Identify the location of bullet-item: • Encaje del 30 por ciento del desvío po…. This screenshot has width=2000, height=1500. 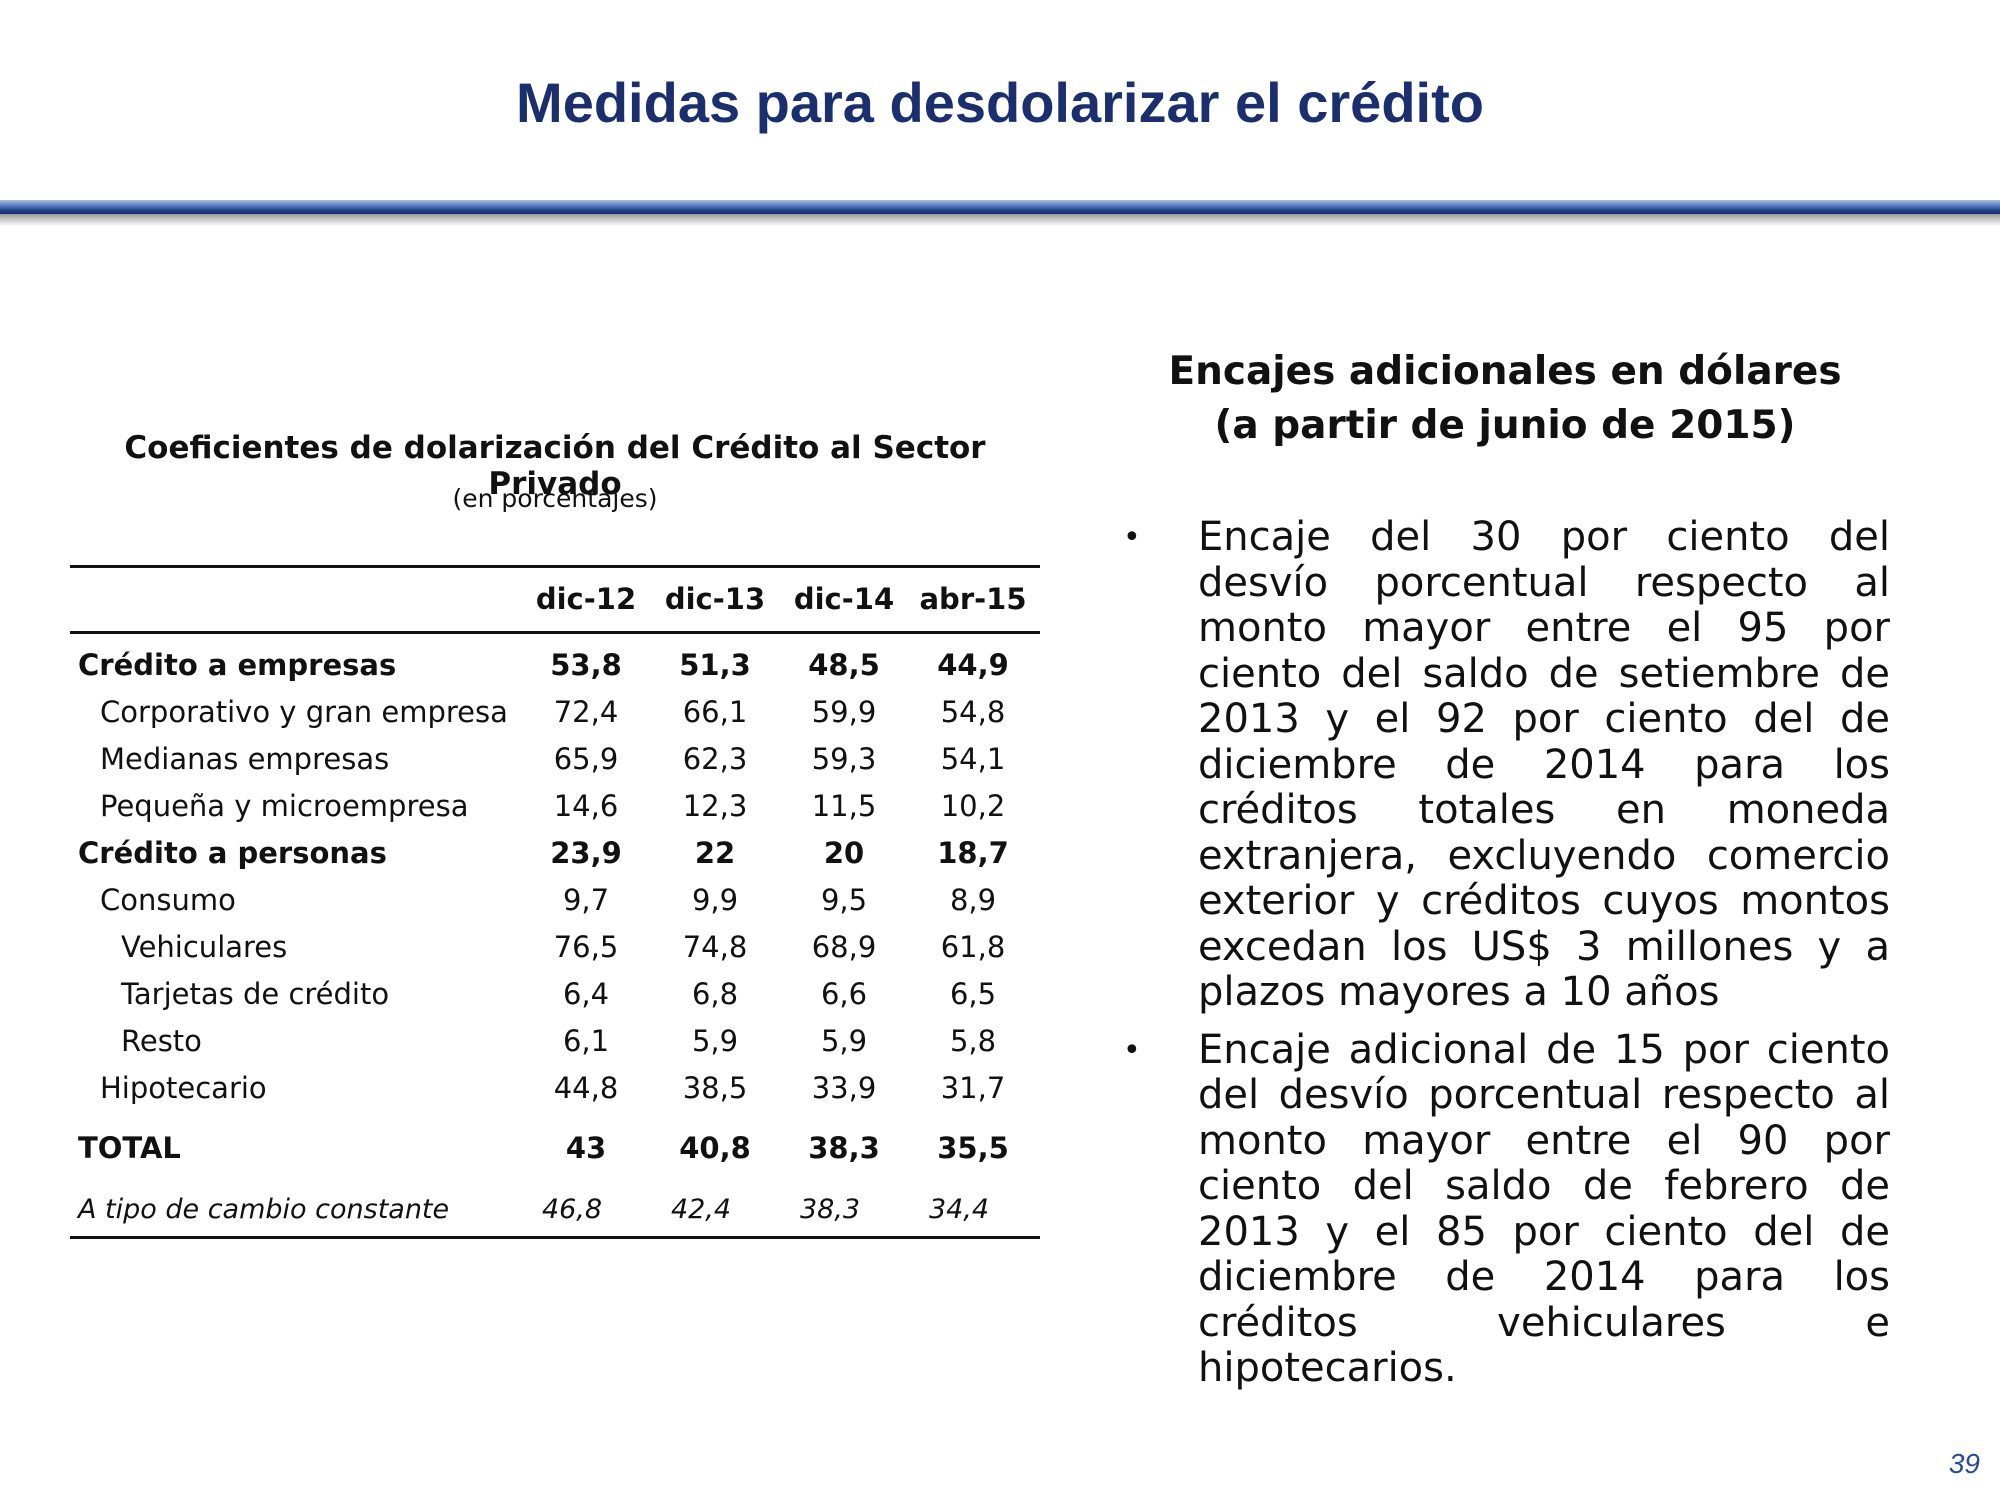
(1500, 765).